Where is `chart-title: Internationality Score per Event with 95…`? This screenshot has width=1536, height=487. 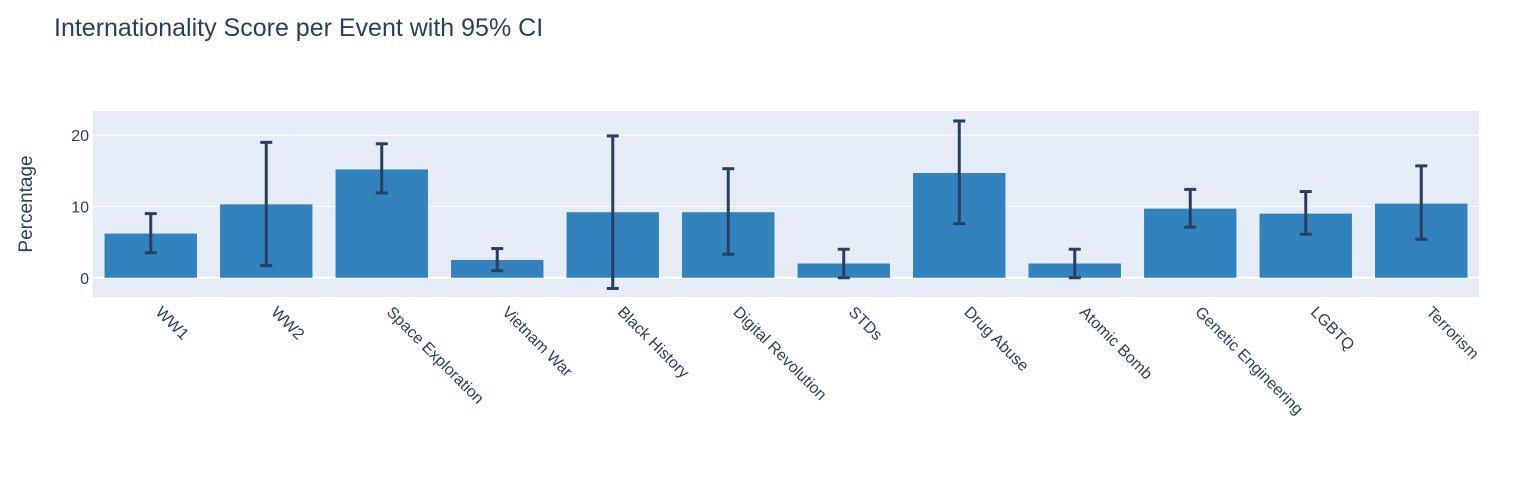 chart-title: Internationality Score per Event with 95… is located at coordinates (298, 28).